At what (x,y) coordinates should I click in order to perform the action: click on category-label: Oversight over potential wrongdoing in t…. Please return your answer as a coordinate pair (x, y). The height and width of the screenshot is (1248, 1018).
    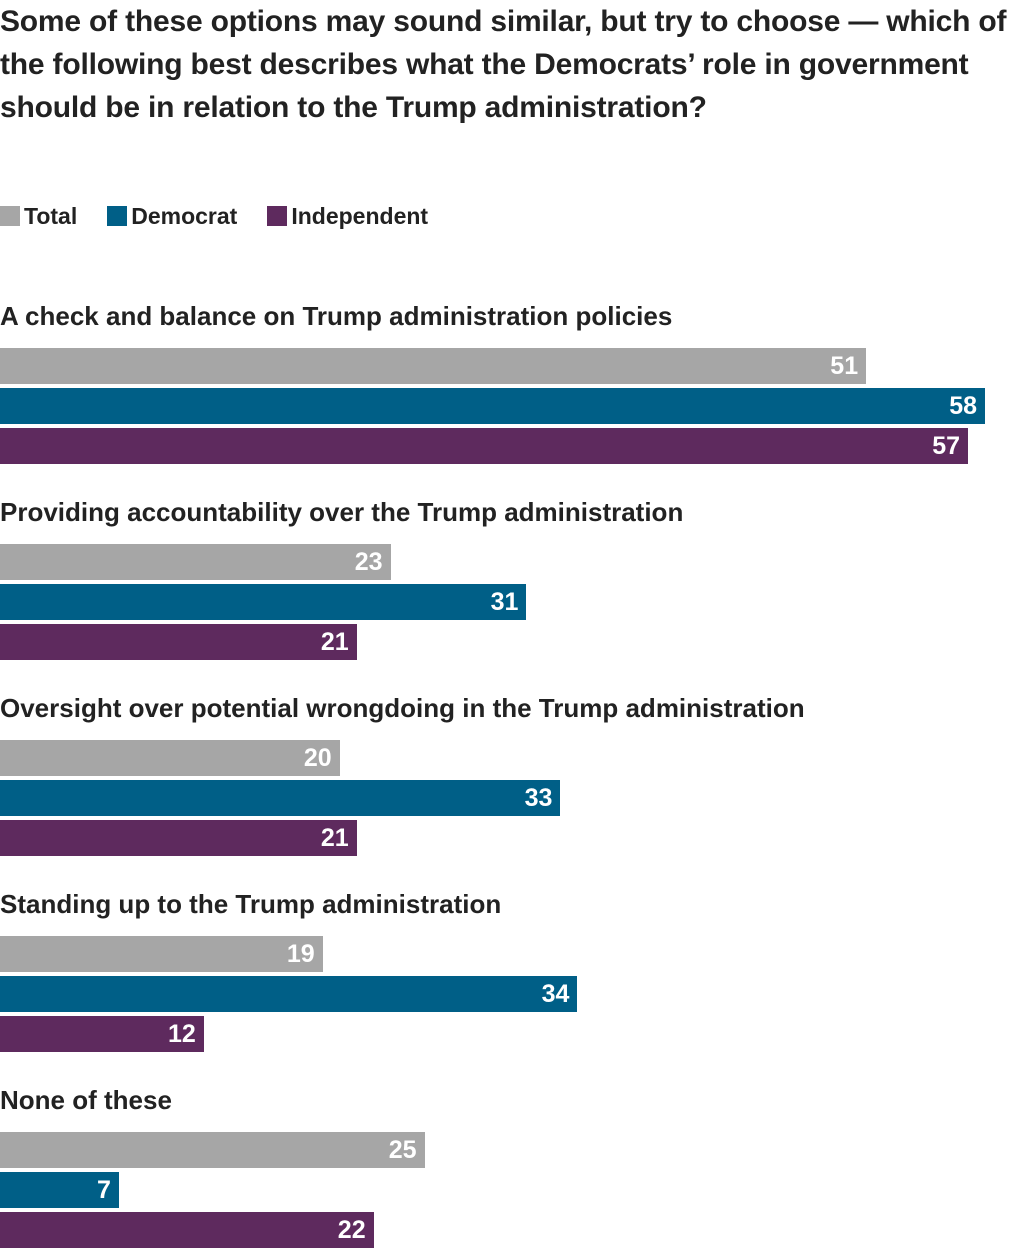
    Looking at the image, I should click on (402, 708).